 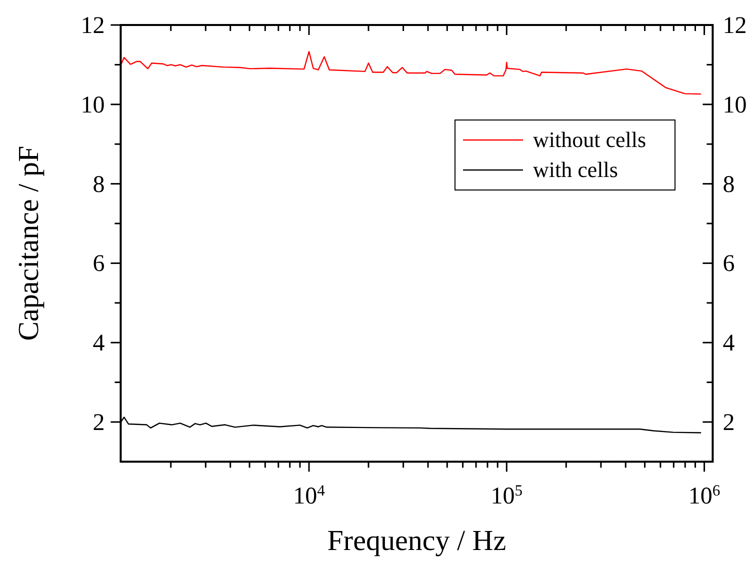 I want to click on y2-tick-label: 8, so click(x=728, y=185).